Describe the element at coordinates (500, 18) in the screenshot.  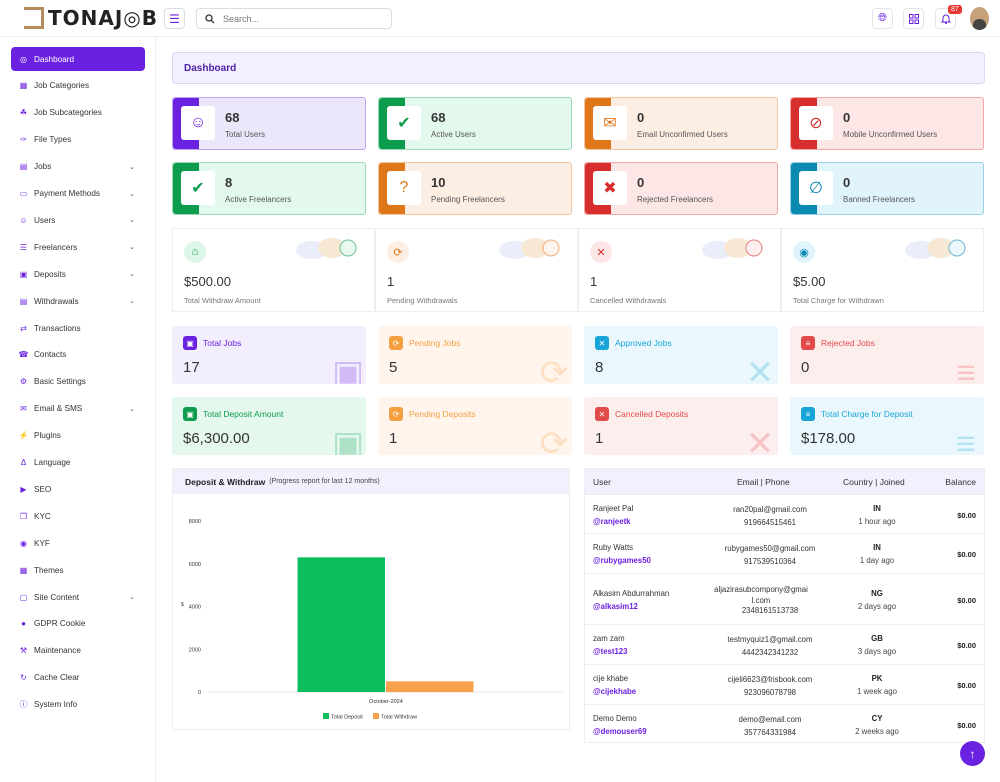
I see `top-bar: TONAJ◎B ☰ 🌐︎ 87` at that location.